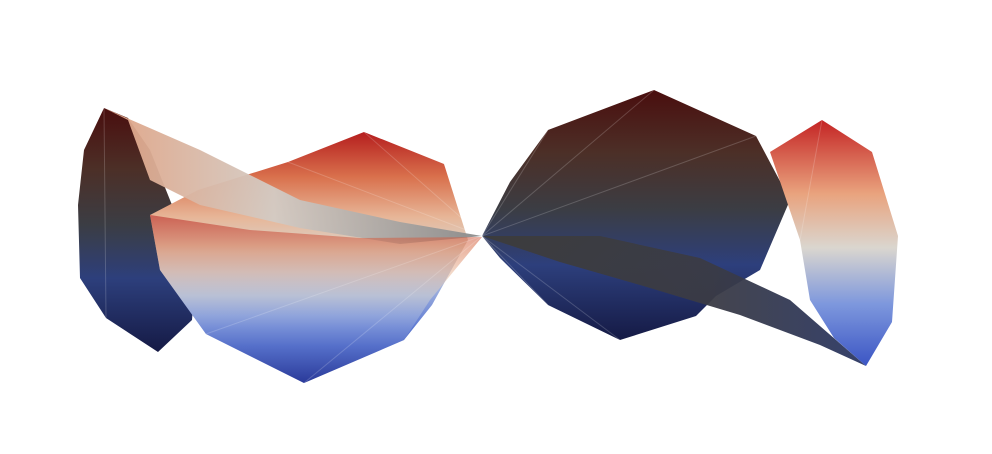  Describe the element at coordinates (834, 243) in the screenshot. I see `right-end-cap` at that location.